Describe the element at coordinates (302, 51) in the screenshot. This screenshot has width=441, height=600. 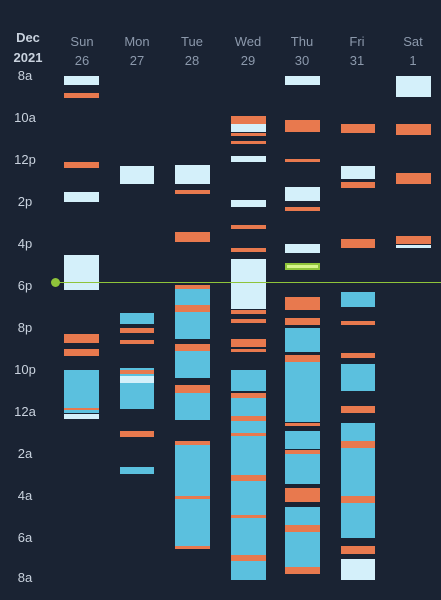
I see `day-header-thu: Thu 30` at that location.